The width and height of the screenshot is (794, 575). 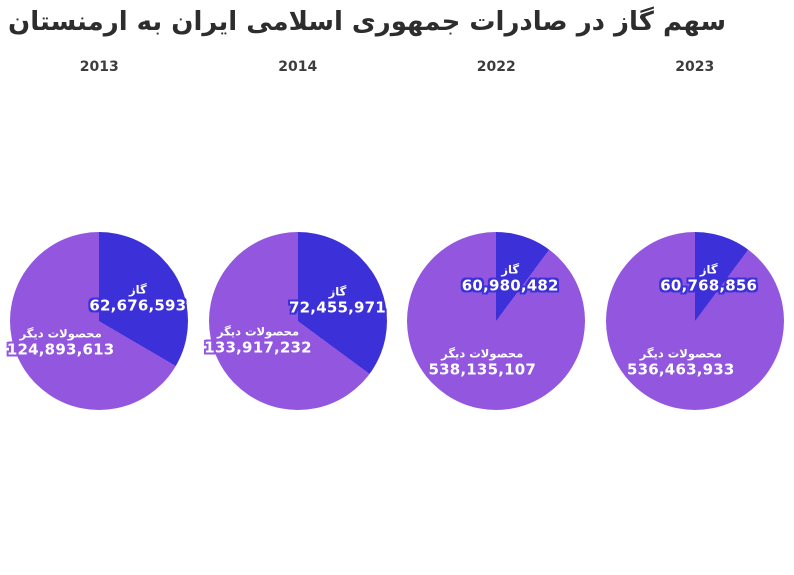 What do you see at coordinates (496, 321) in the screenshot?
I see `pie-2022: گاز 60,980,482 محصولات دیگر 538,135,107` at bounding box center [496, 321].